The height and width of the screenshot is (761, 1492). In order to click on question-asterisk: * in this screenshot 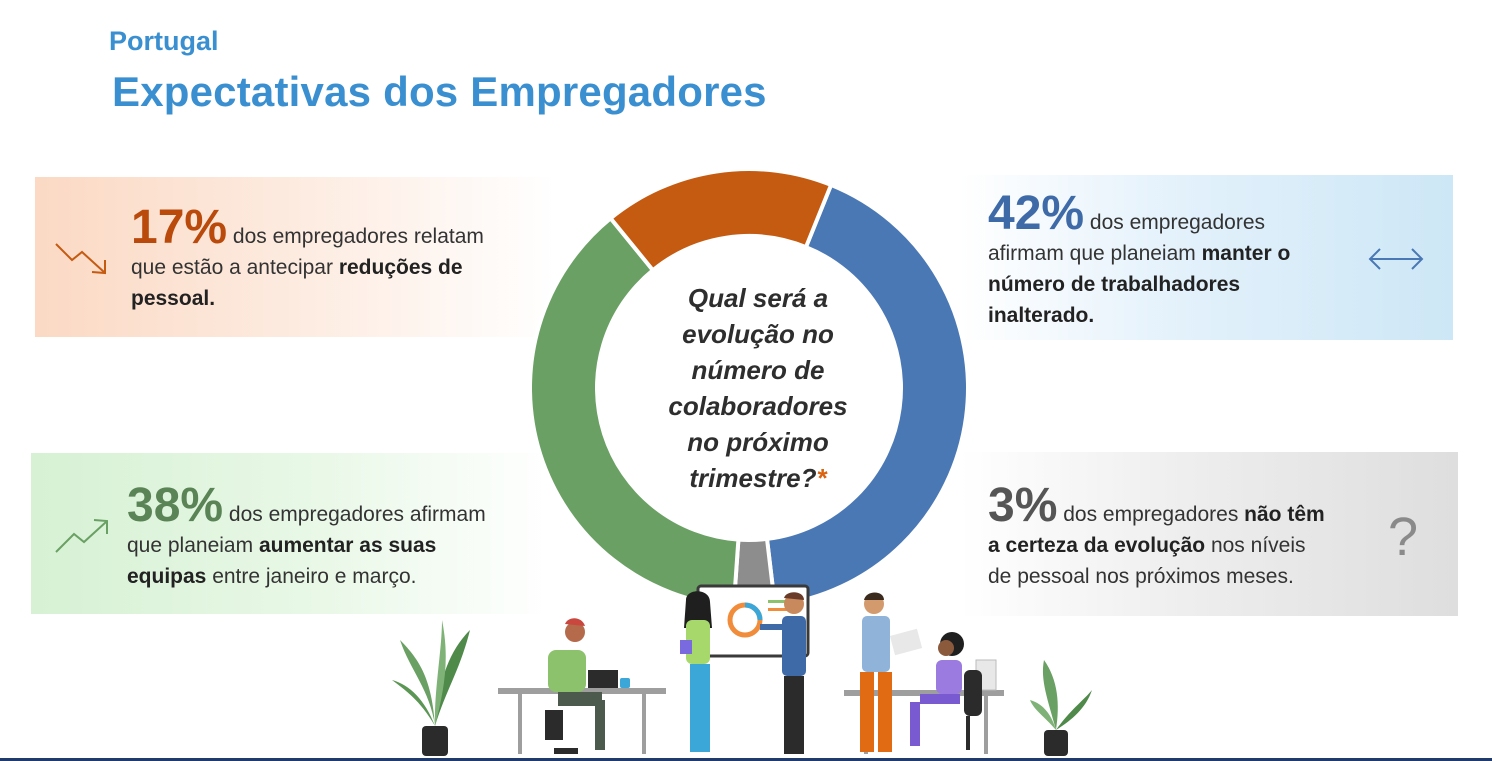, I will do `click(821, 478)`.